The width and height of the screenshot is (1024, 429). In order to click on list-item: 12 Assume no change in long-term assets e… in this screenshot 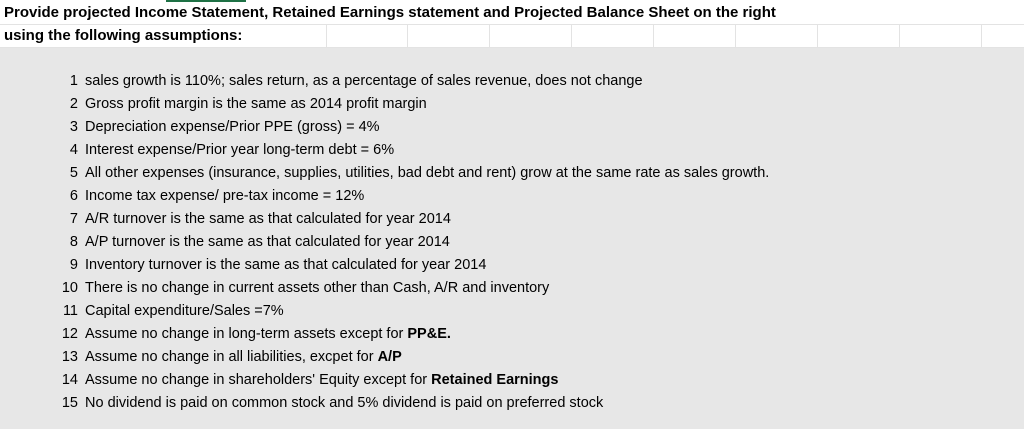, I will do `click(512, 334)`.